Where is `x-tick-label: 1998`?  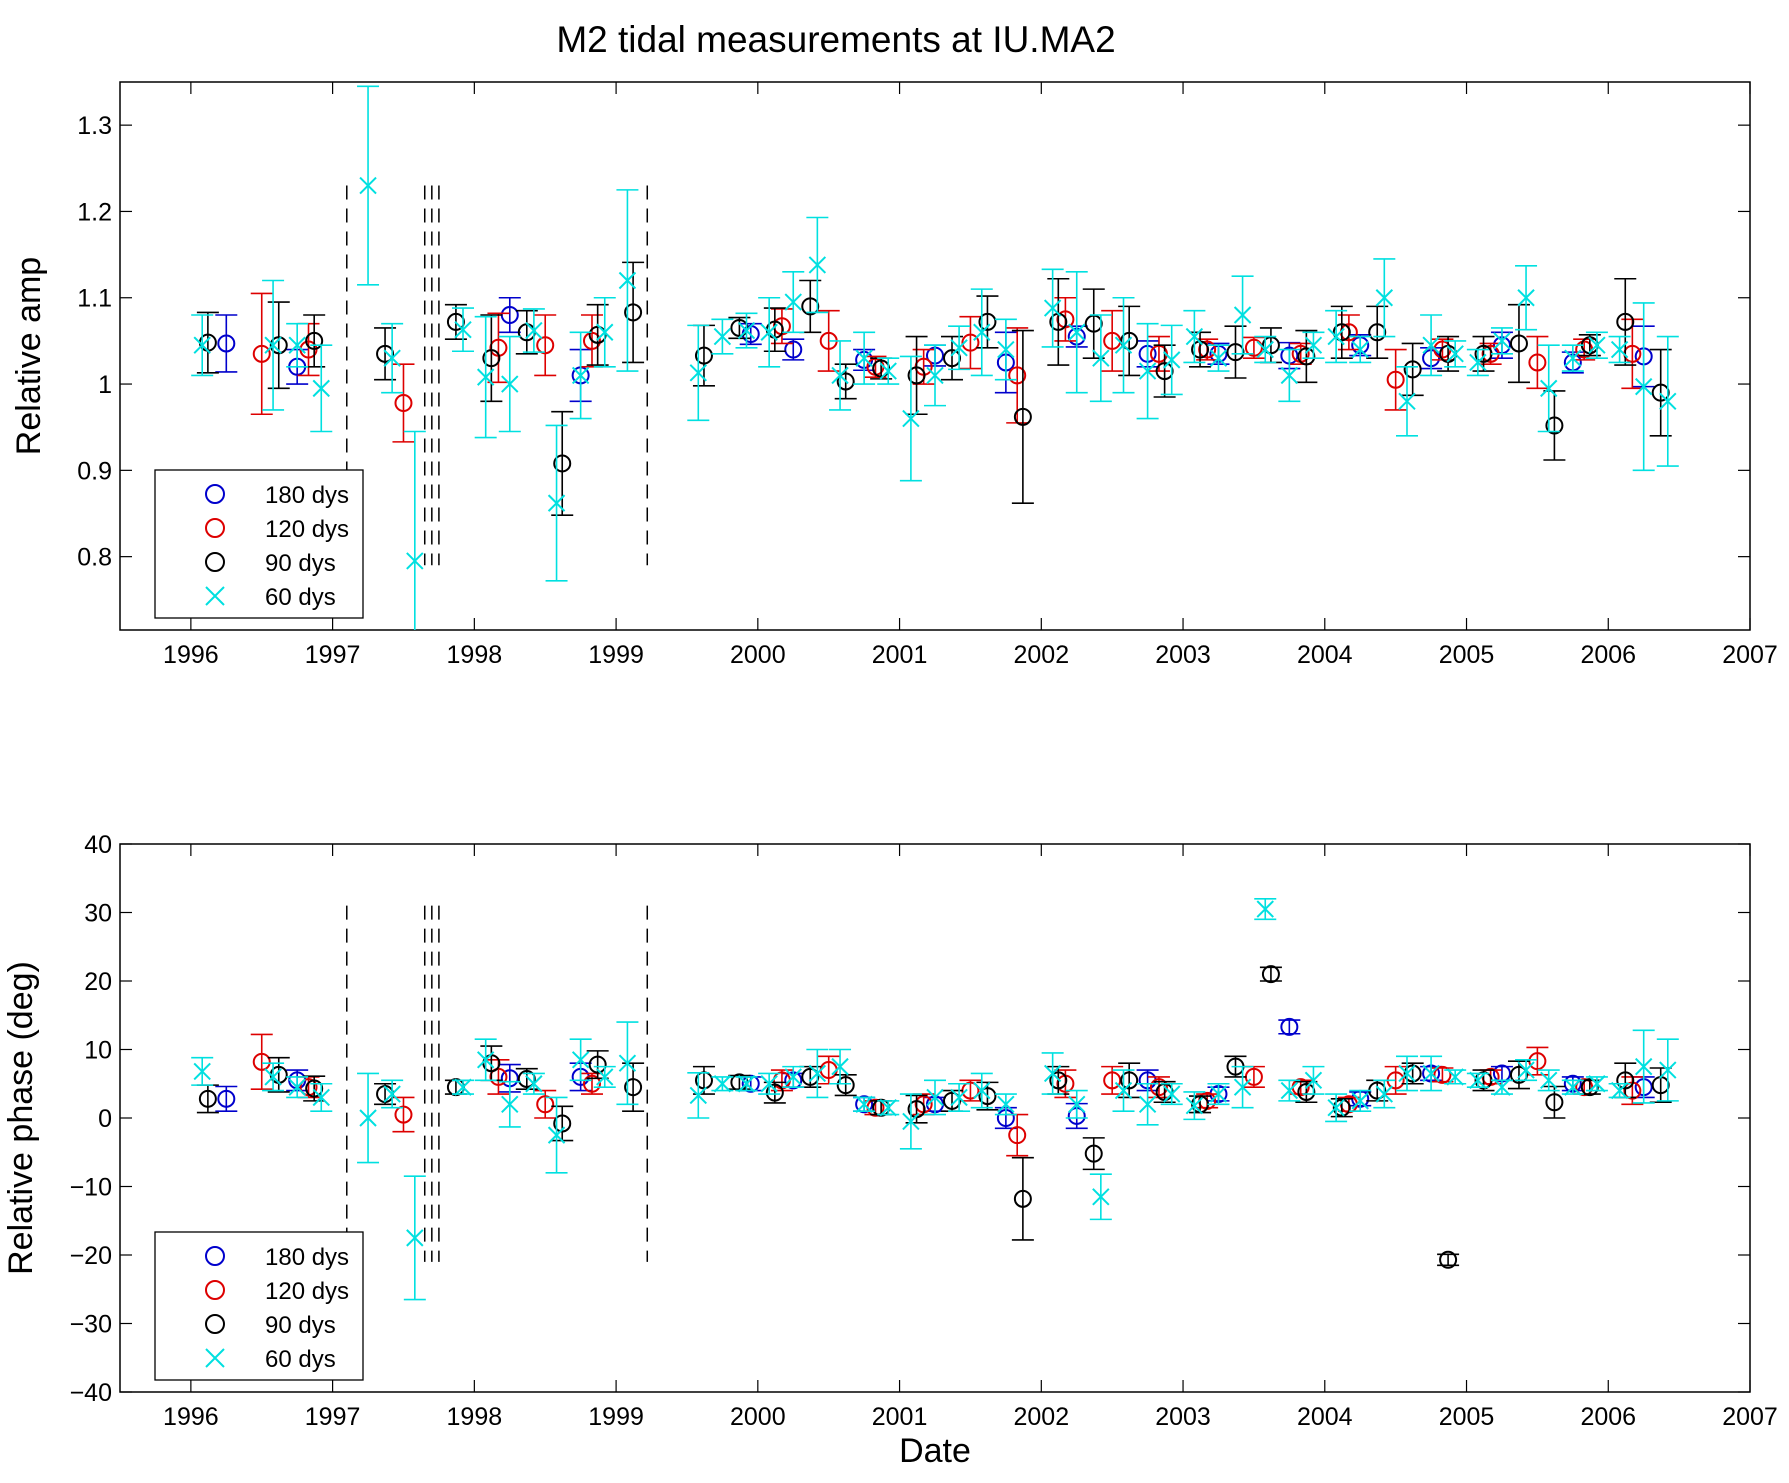
x-tick-label: 1998 is located at coordinates (475, 655).